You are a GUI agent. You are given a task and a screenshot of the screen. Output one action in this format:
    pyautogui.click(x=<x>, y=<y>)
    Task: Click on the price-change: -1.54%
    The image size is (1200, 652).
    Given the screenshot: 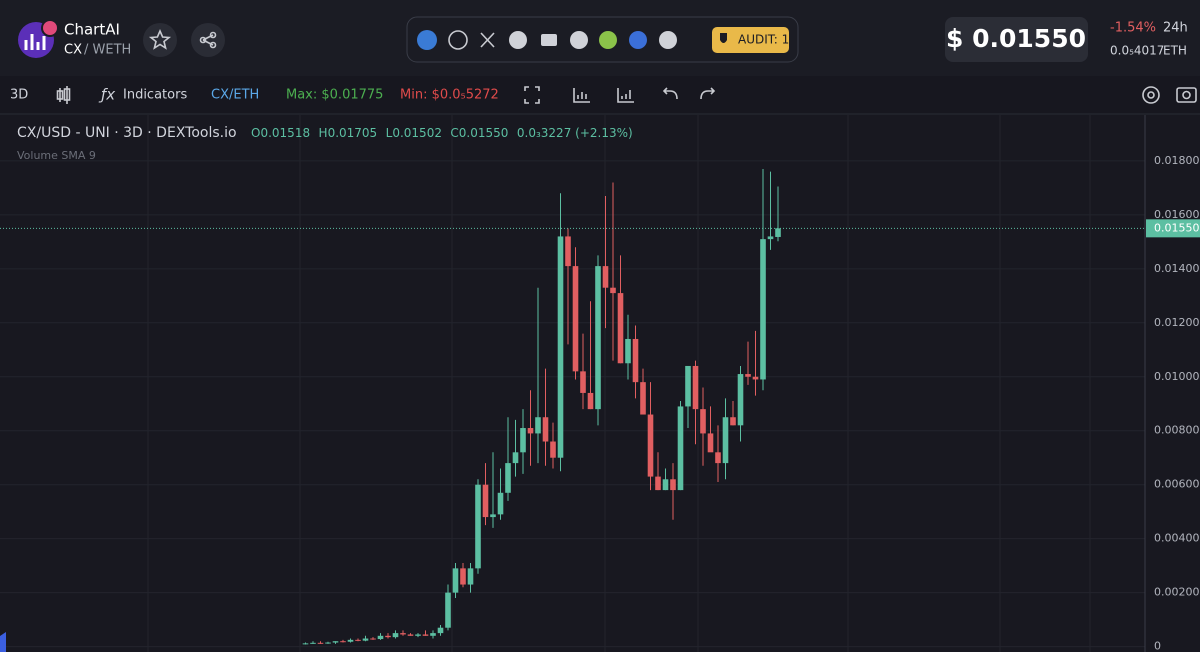 What is the action you would take?
    pyautogui.click(x=1133, y=28)
    